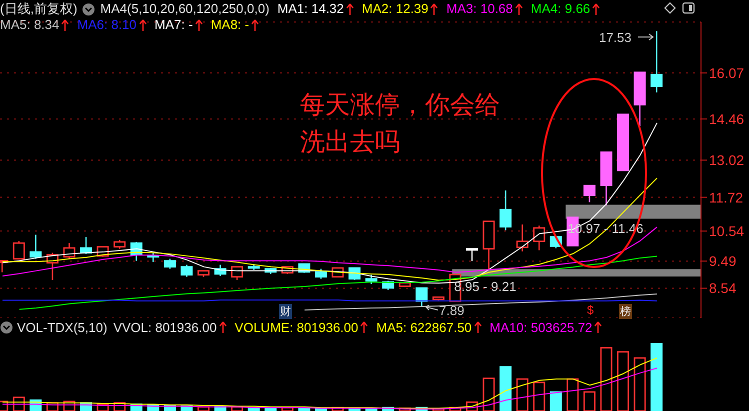 The width and height of the screenshot is (749, 411). I want to click on text: MA10: 503625.72, so click(541, 327).